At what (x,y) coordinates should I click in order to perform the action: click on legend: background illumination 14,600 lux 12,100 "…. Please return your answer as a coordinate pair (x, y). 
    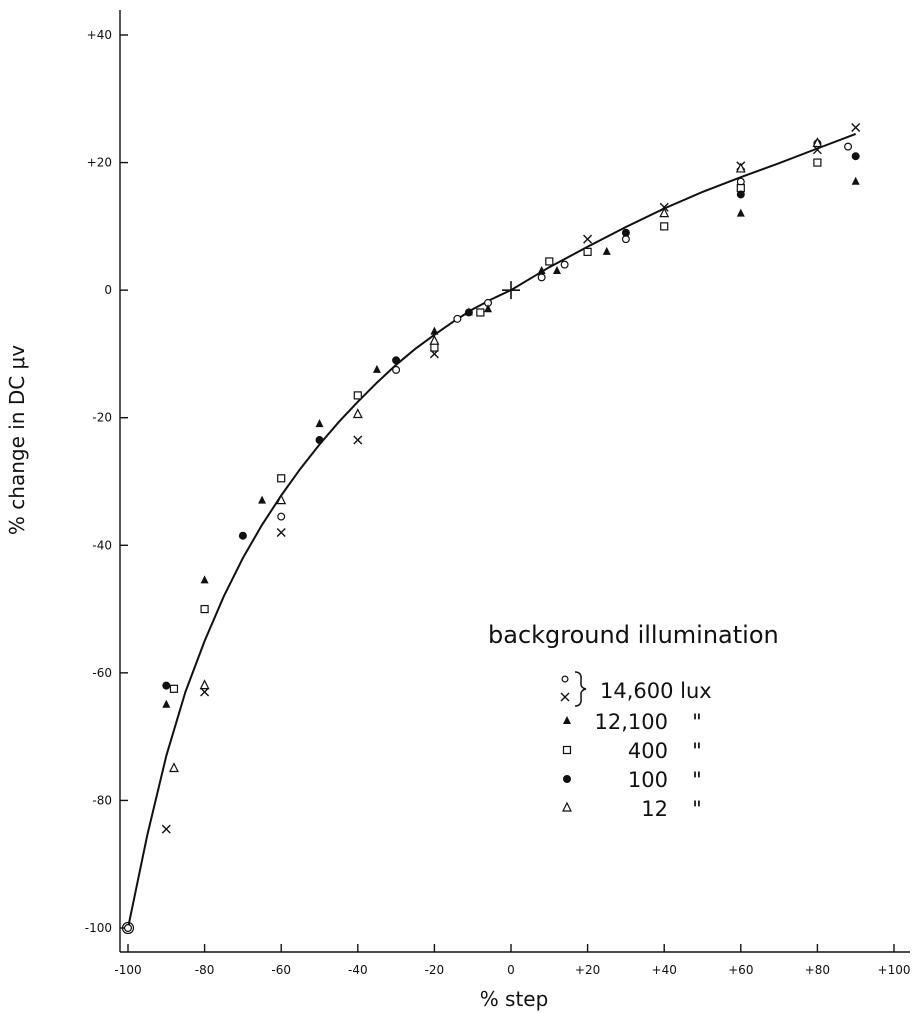
    Looking at the image, I should click on (633, 721).